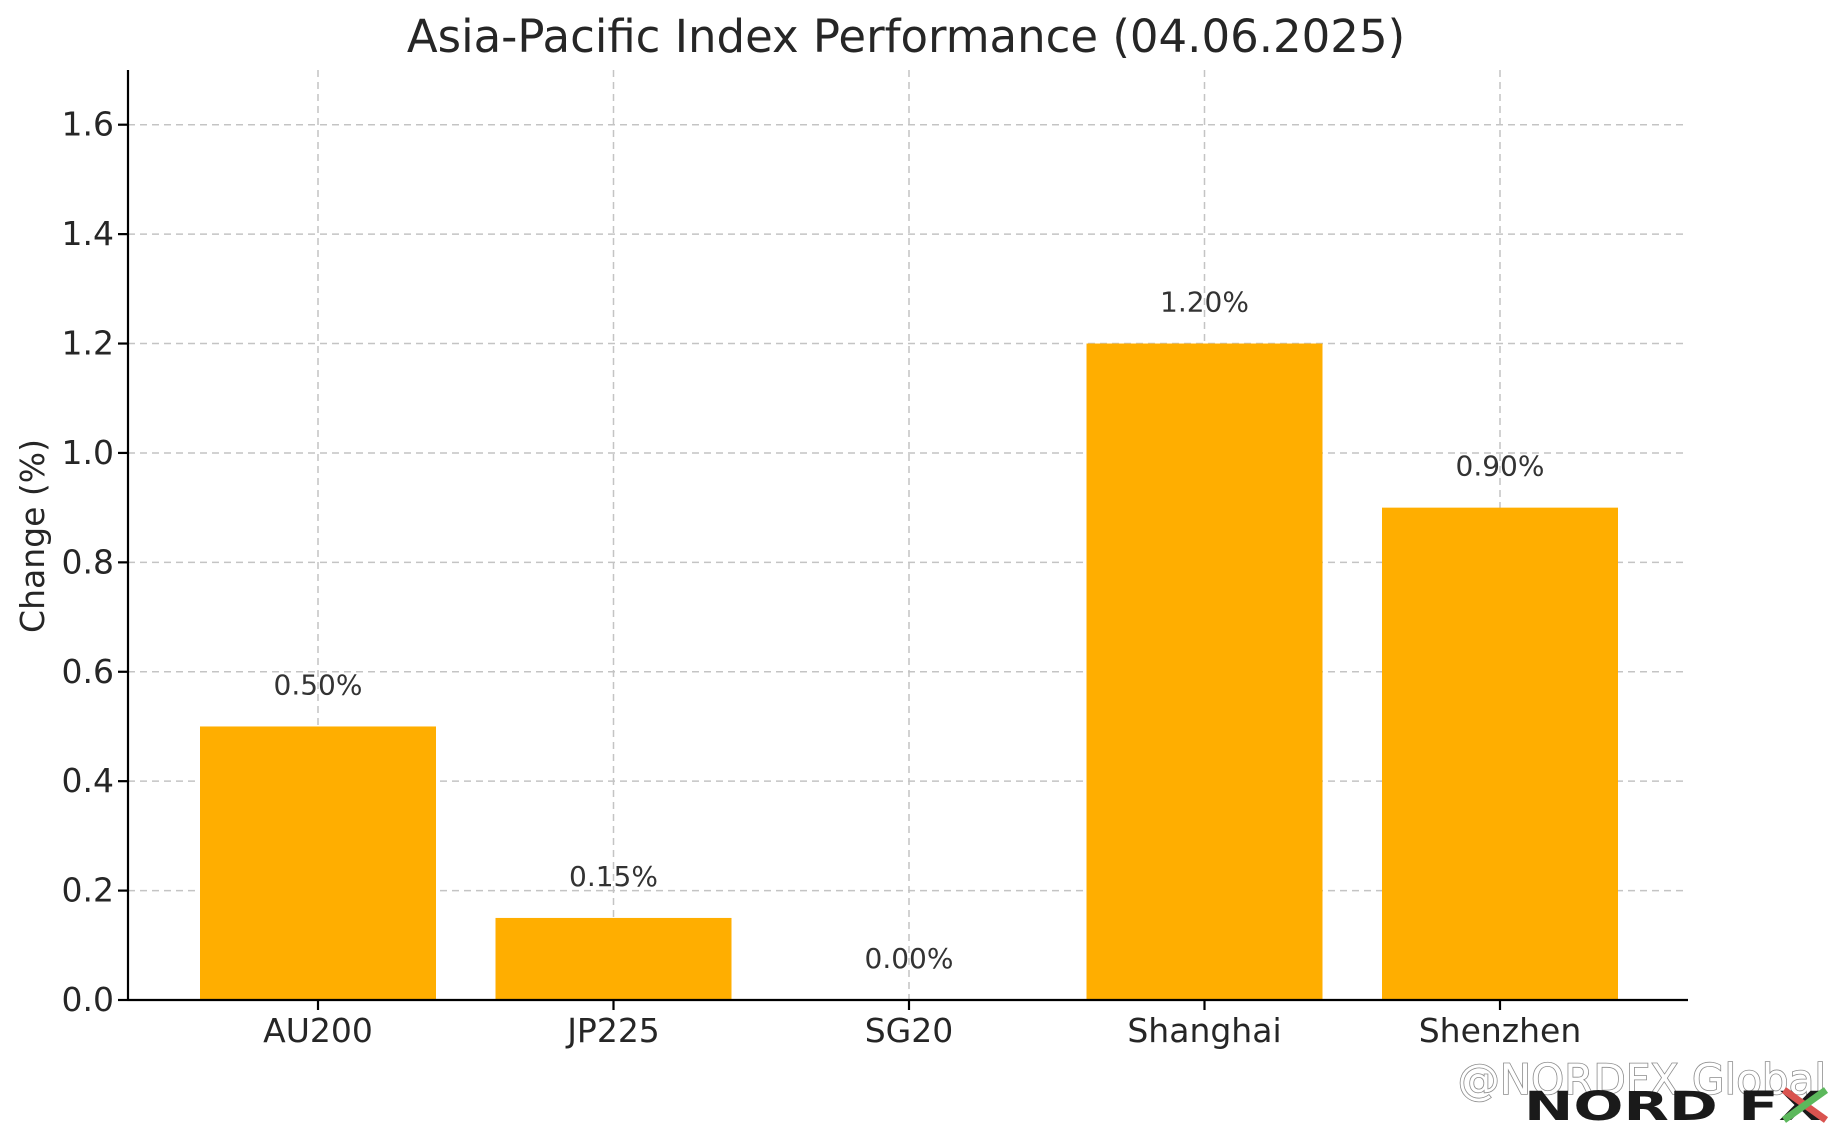 The height and width of the screenshot is (1134, 1837). Describe the element at coordinates (1500, 753) in the screenshot. I see `bar-shenzhen` at that location.